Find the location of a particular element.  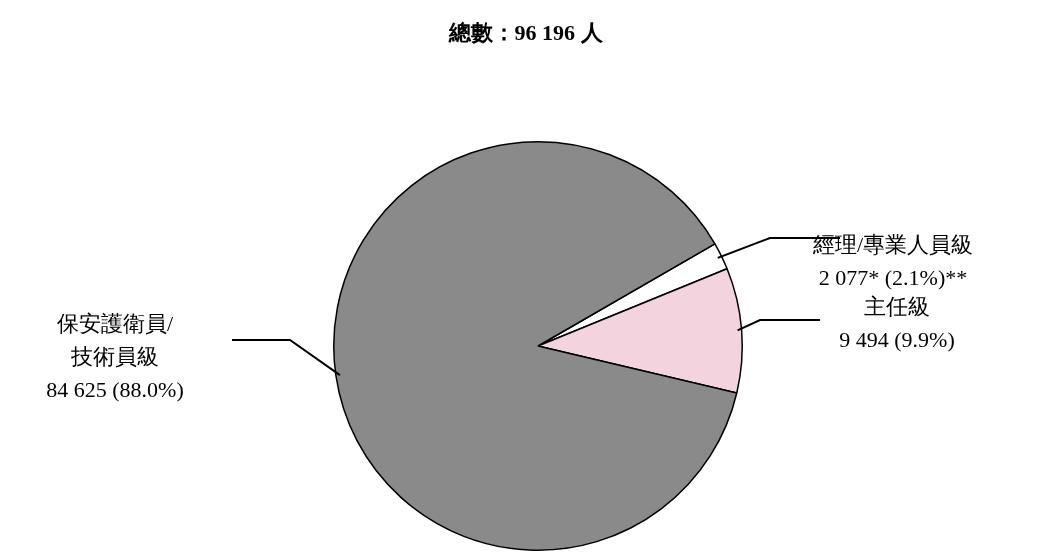

data-label: 84 625 (88.0%) is located at coordinates (115, 389).